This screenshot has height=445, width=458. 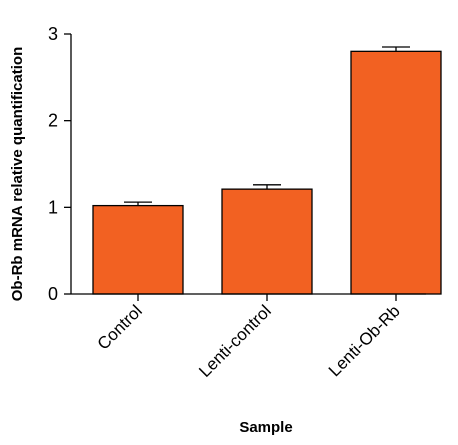 What do you see at coordinates (235, 341) in the screenshot?
I see `x-tick-label: Lenti-control` at bounding box center [235, 341].